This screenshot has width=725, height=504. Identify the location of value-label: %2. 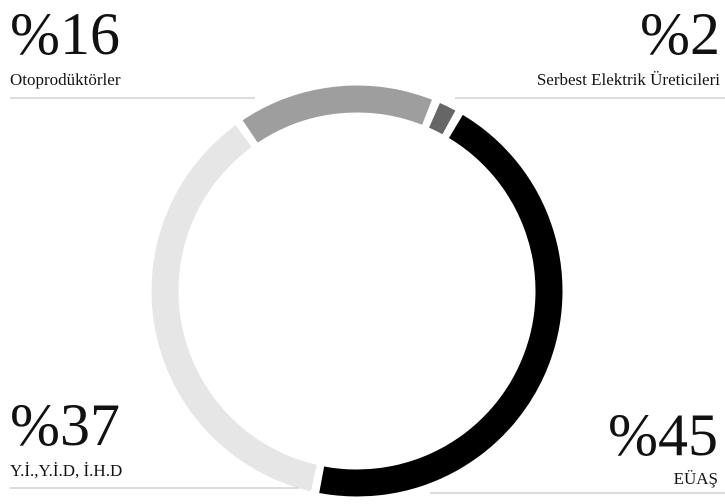
(680, 34).